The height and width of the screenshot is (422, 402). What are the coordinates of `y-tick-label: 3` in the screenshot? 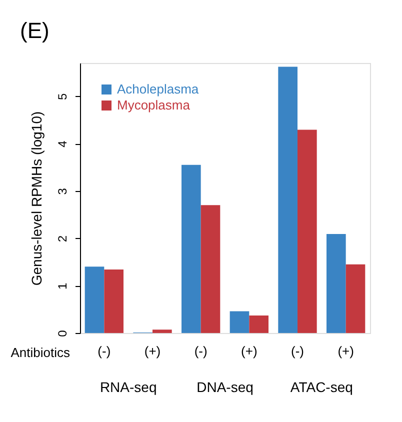 It's located at (63, 191).